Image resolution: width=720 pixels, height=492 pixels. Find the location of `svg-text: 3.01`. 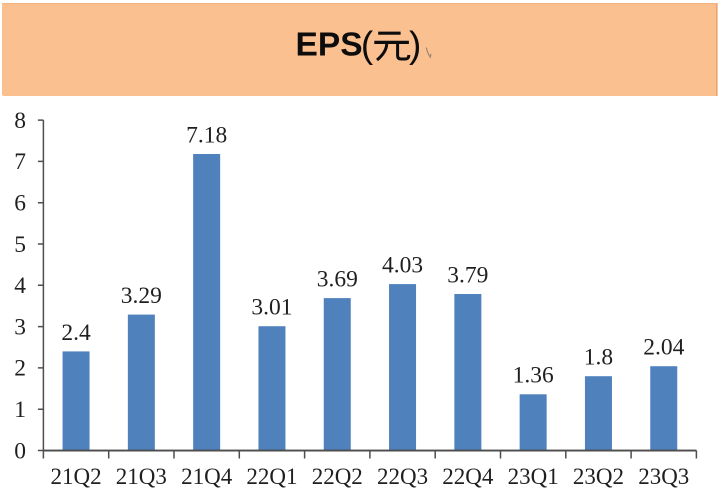

svg-text: 3.01 is located at coordinates (271, 308).